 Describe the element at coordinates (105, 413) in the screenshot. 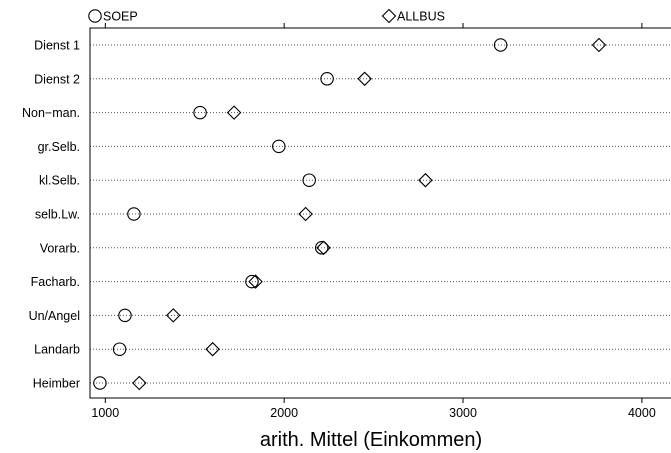

I see `tick-label-1000: 1000` at that location.